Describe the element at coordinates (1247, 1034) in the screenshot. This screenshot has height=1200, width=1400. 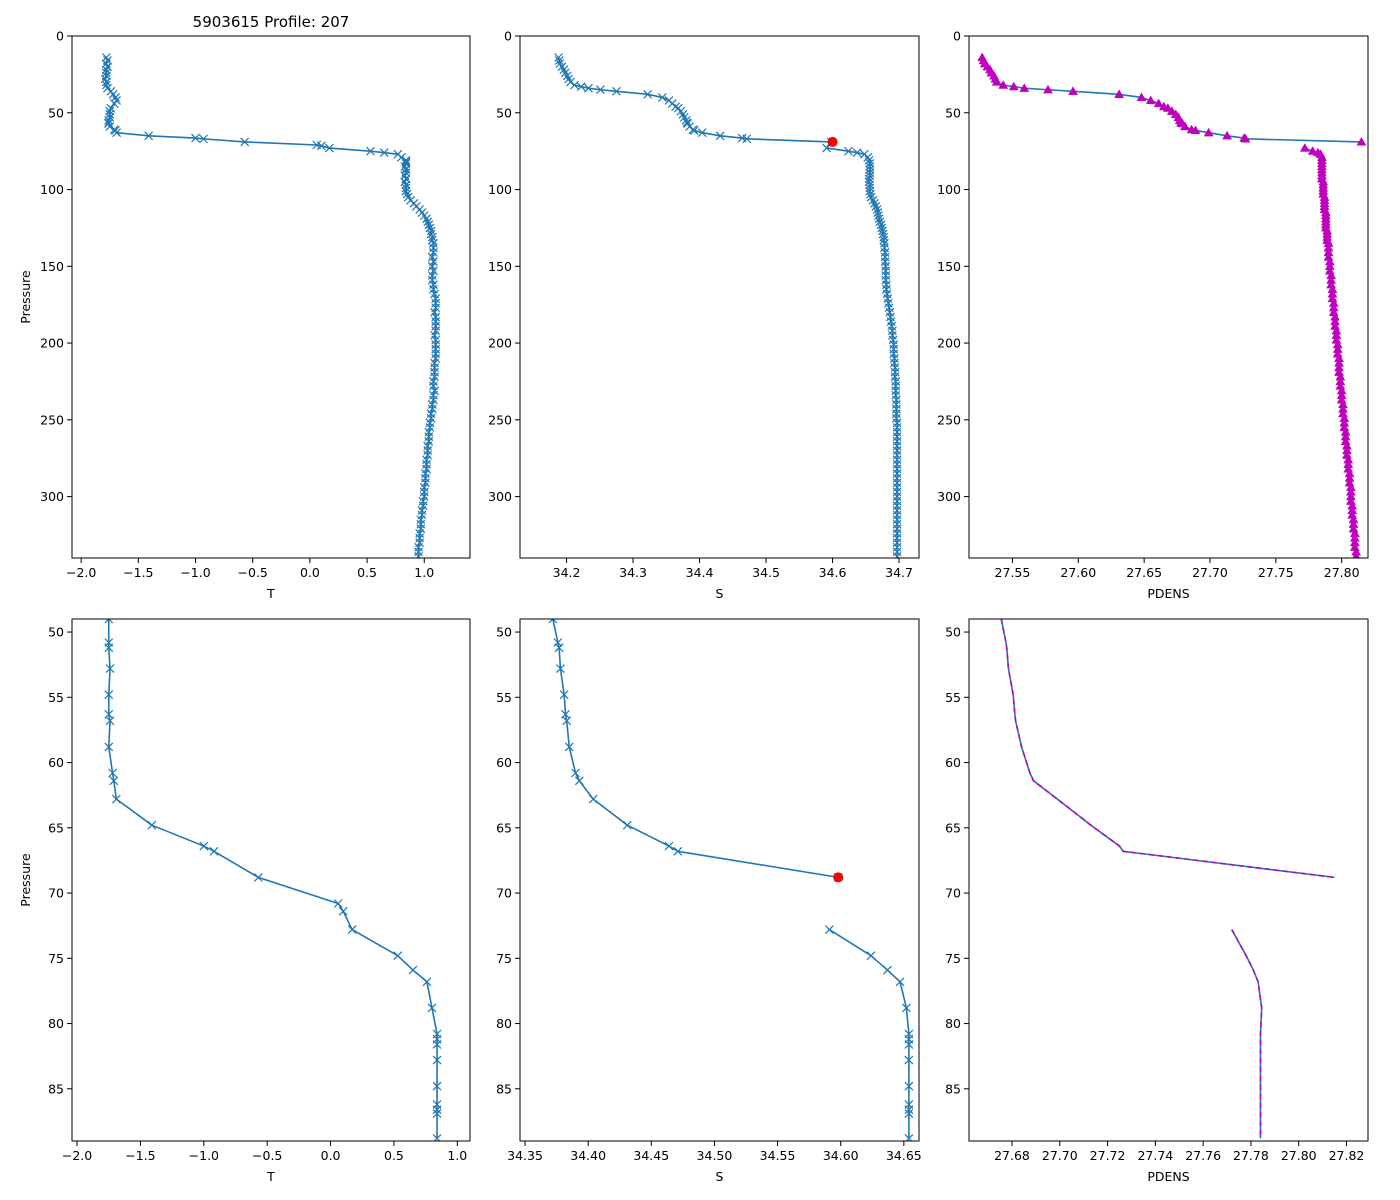
I see `series-line-dashed-overlay` at that location.